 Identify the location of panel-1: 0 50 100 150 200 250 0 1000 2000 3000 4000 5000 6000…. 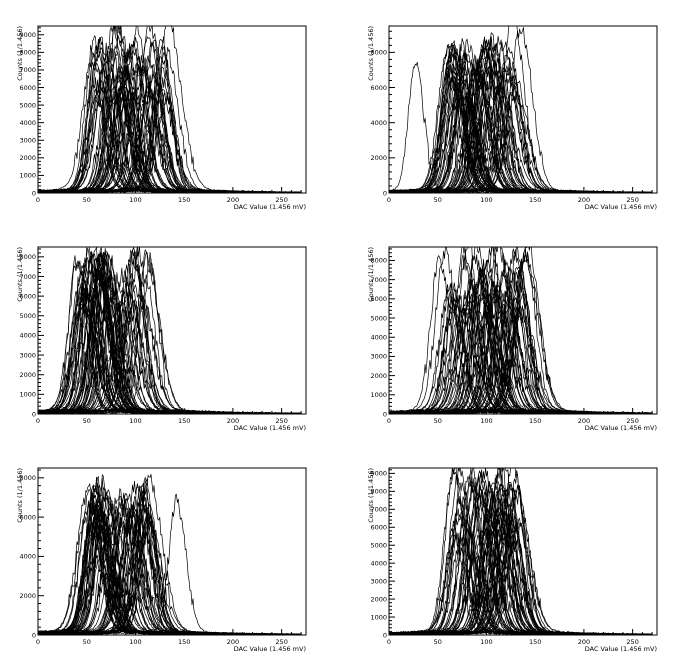
(161, 118).